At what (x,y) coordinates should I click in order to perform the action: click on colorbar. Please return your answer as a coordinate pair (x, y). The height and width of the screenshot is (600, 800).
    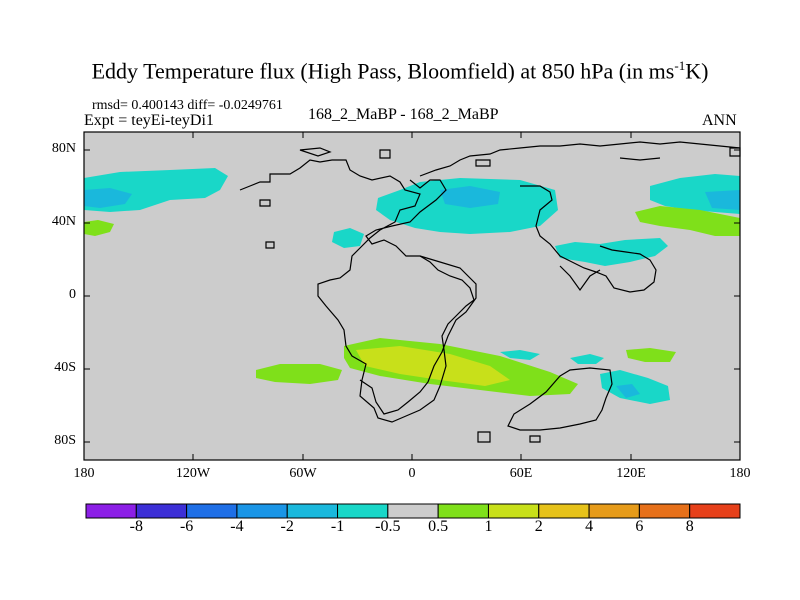
    Looking at the image, I should click on (413, 511).